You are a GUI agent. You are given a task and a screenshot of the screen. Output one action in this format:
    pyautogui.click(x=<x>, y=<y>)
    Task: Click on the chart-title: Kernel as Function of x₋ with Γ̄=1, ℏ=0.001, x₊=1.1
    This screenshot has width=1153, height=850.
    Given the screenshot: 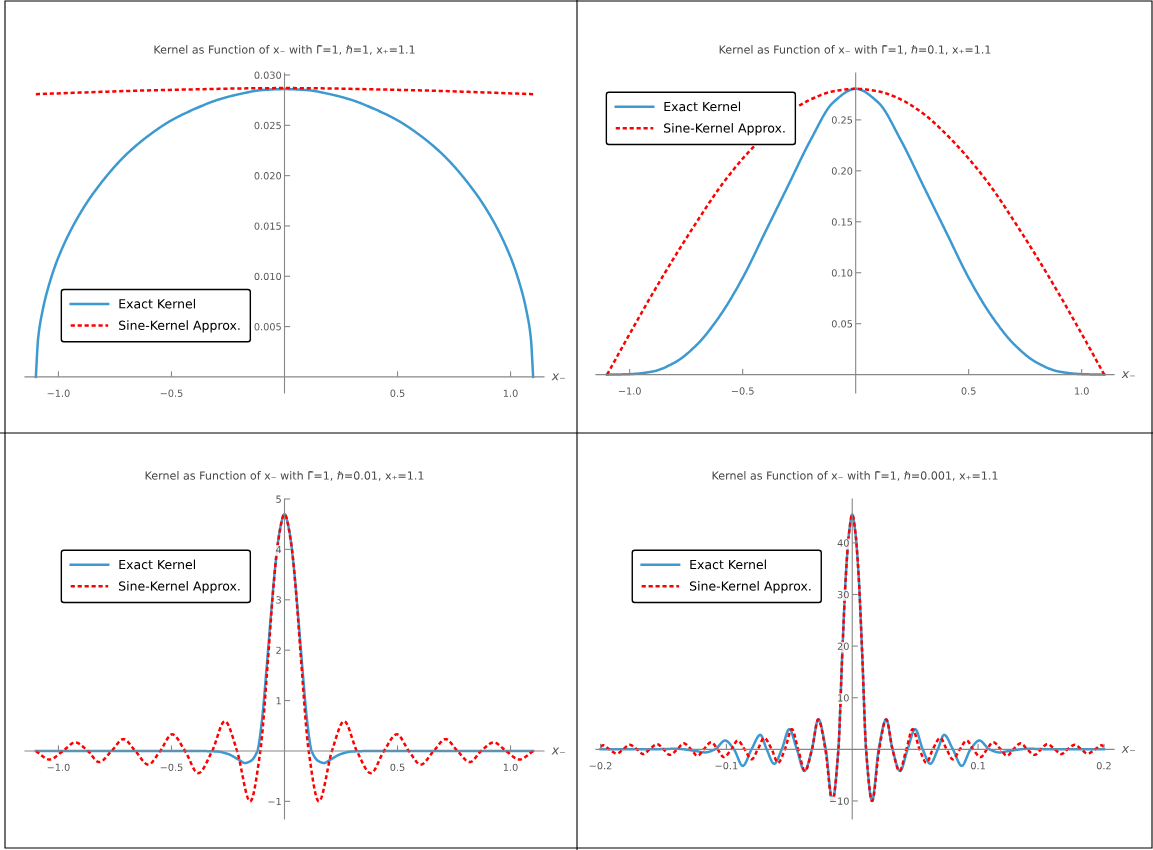 What is the action you would take?
    pyautogui.click(x=855, y=476)
    